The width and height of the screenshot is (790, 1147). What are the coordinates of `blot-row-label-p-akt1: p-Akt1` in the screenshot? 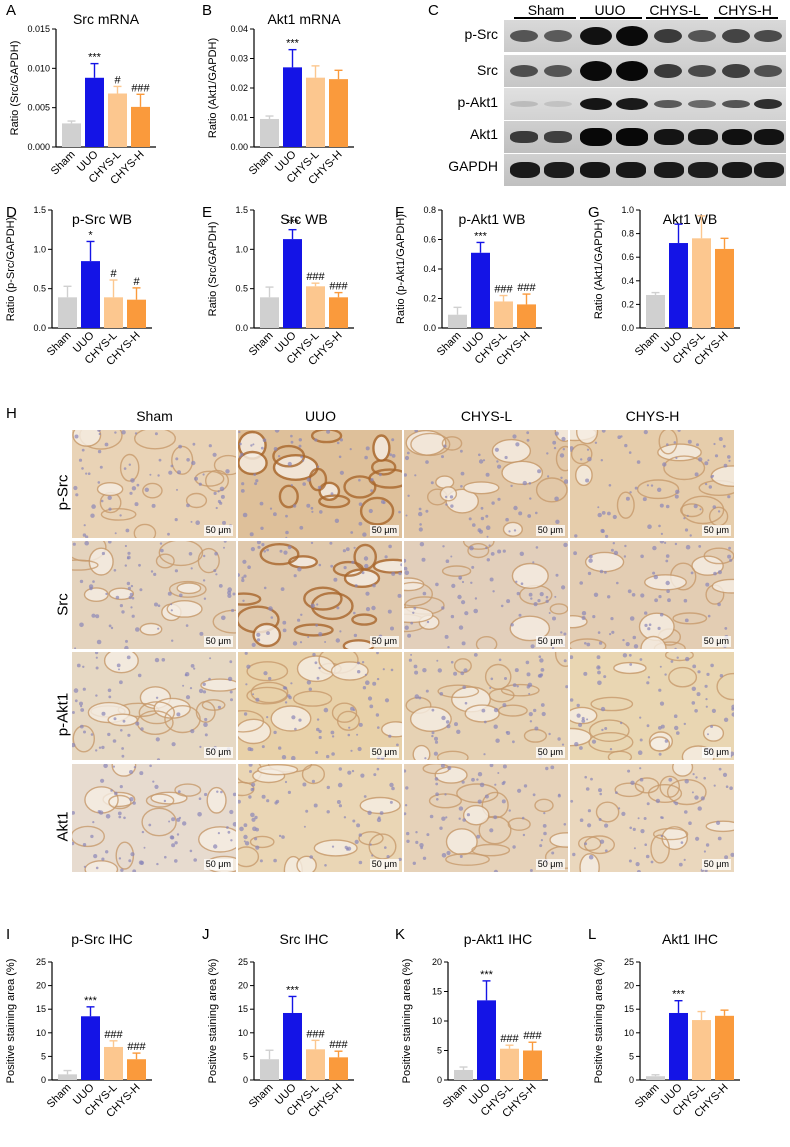 It's located at (477, 102).